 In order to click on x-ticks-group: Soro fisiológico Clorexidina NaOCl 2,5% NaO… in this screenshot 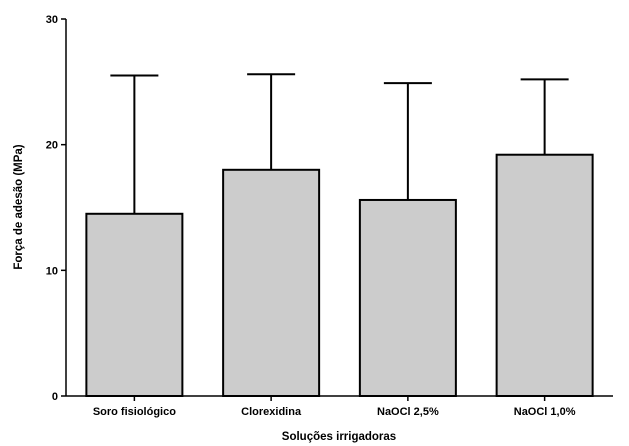, I will do `click(334, 407)`.